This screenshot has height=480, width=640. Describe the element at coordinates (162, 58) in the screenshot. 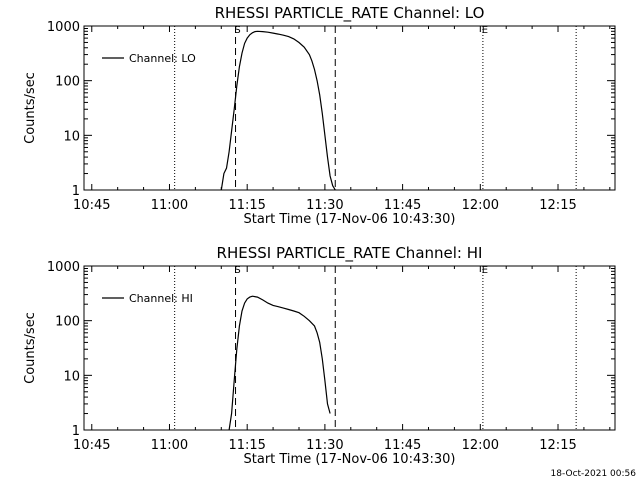

I see `legend-label: Channel: LO` at that location.